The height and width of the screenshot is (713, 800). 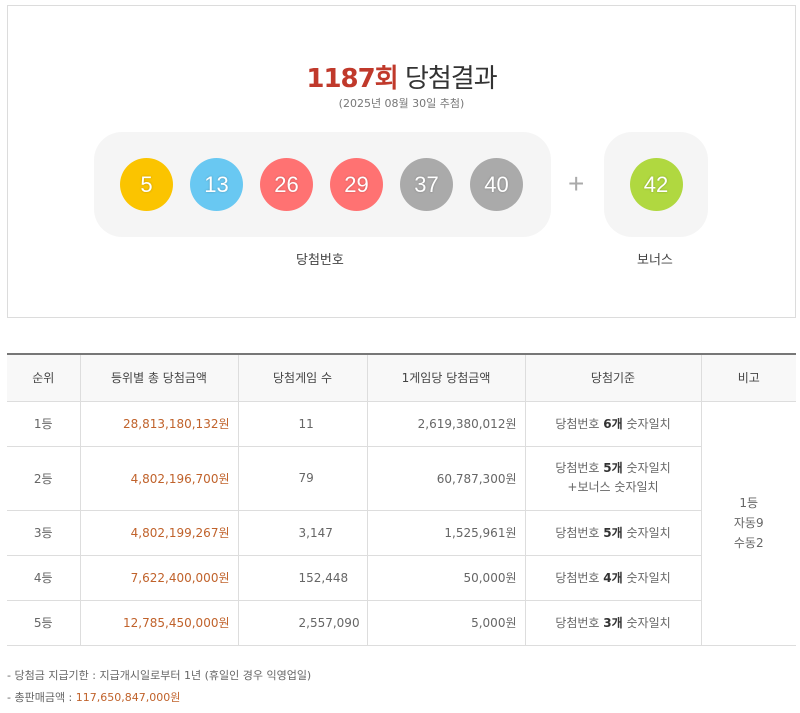 What do you see at coordinates (302, 533) in the screenshot?
I see `winner-count-cell: 3,147` at bounding box center [302, 533].